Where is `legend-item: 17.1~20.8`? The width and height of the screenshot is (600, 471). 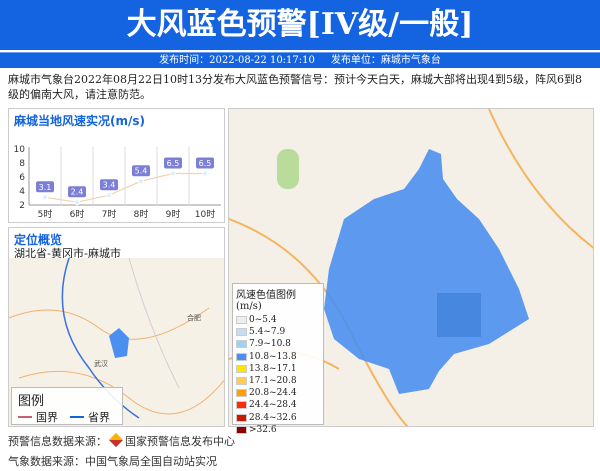
legend-item: 17.1~20.8 is located at coordinates (278, 381).